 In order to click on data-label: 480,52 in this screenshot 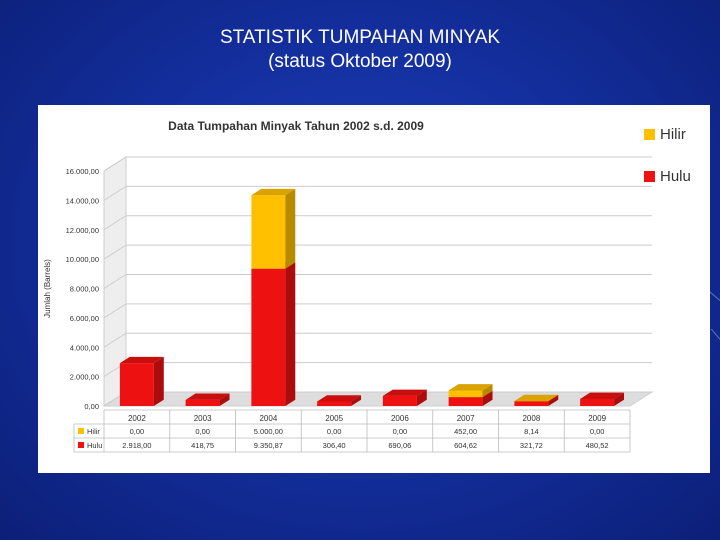, I will do `click(597, 445)`.